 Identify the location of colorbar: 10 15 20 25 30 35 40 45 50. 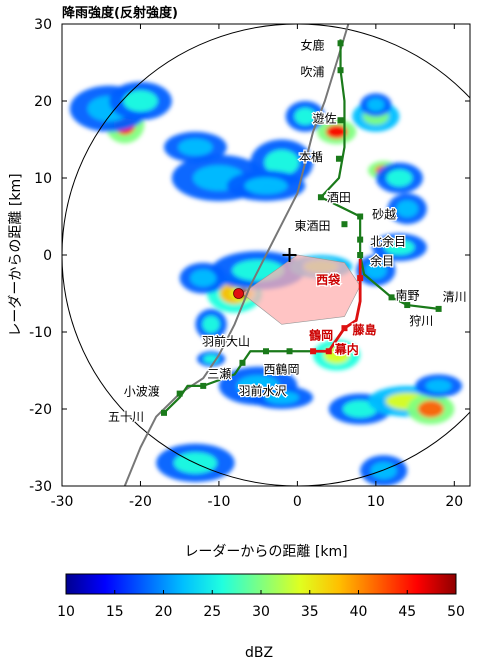
(261, 596).